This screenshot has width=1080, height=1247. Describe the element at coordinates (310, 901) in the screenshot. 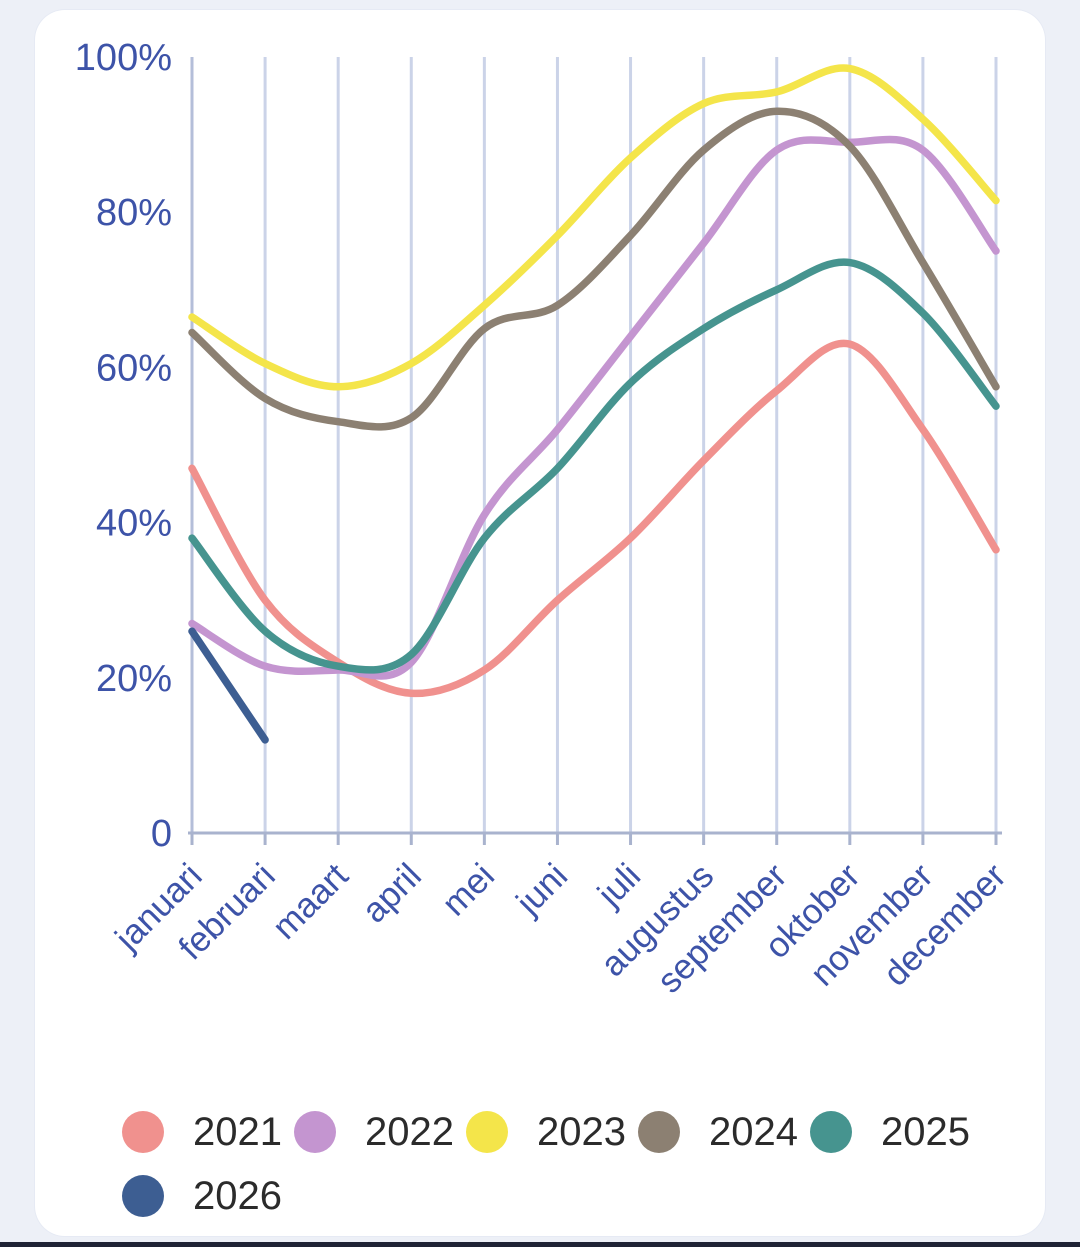

I see `x-axis-label: maart` at that location.